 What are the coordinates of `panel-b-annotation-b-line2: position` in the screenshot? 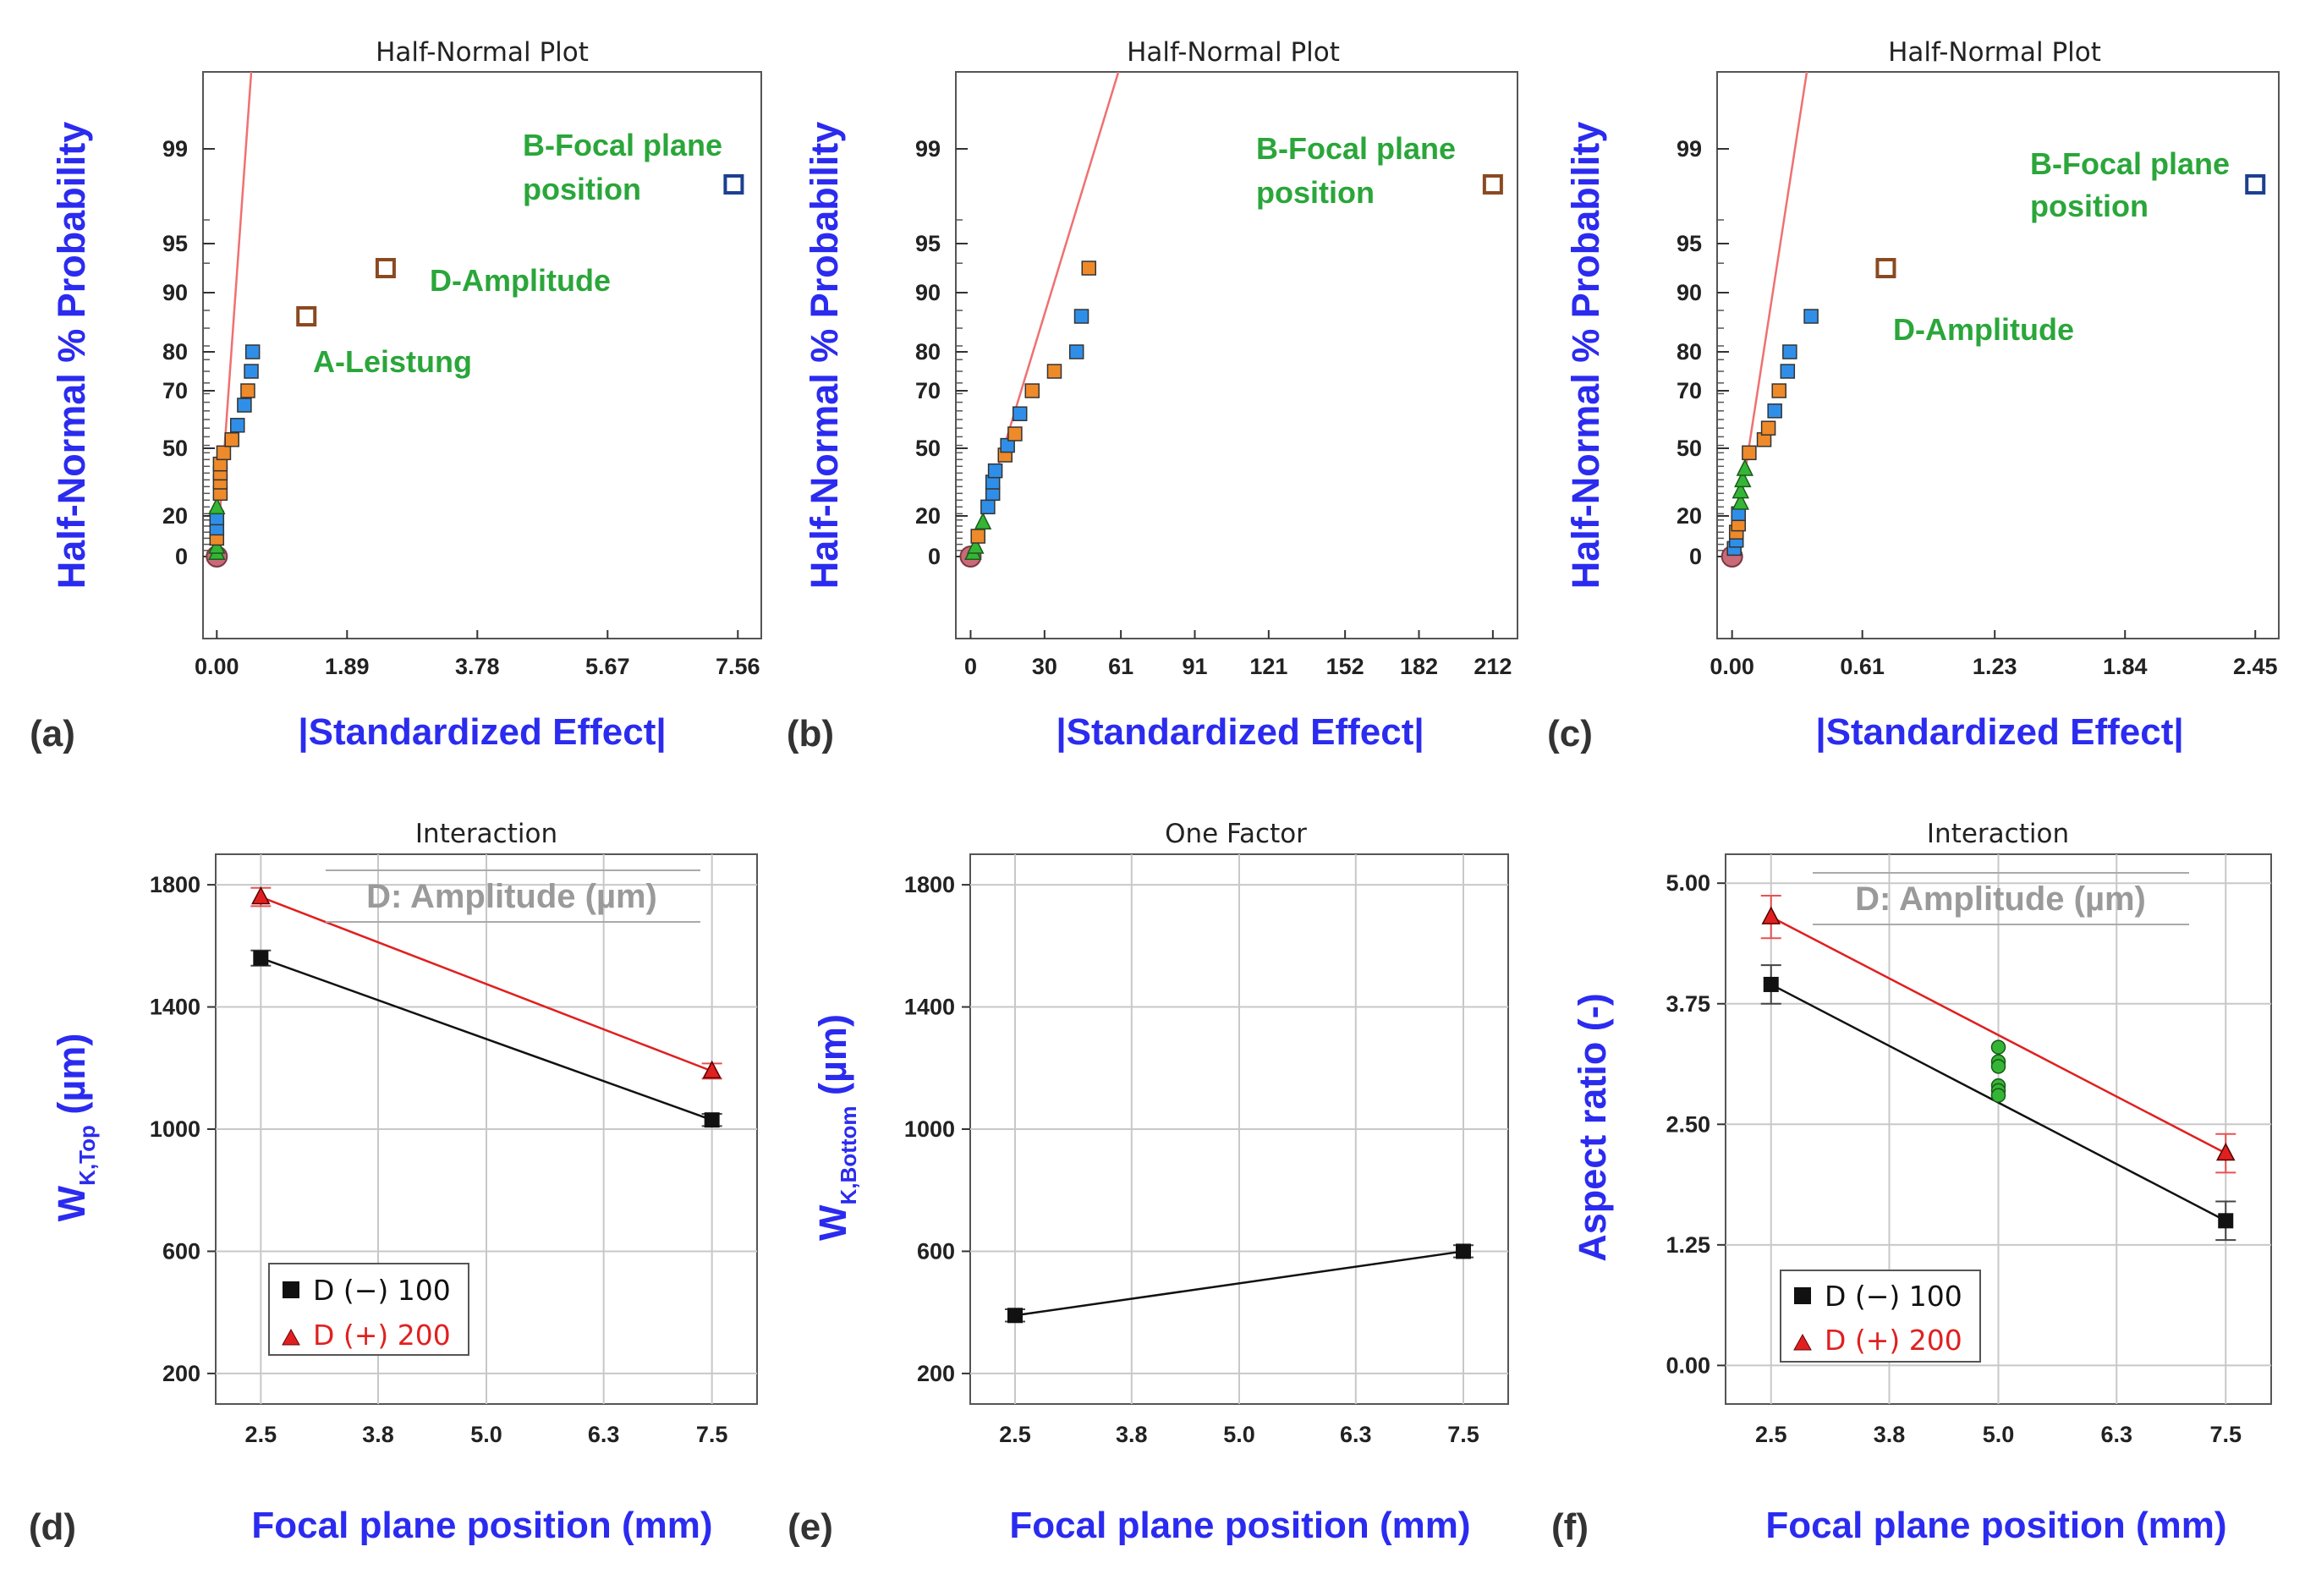 It's located at (1315, 192).